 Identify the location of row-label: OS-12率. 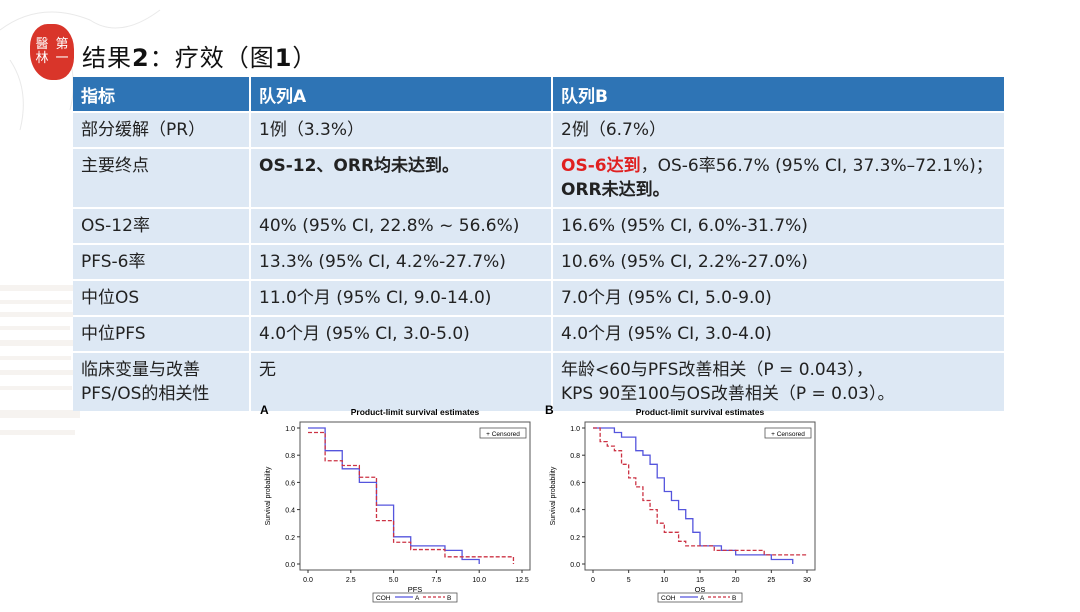
(162, 225).